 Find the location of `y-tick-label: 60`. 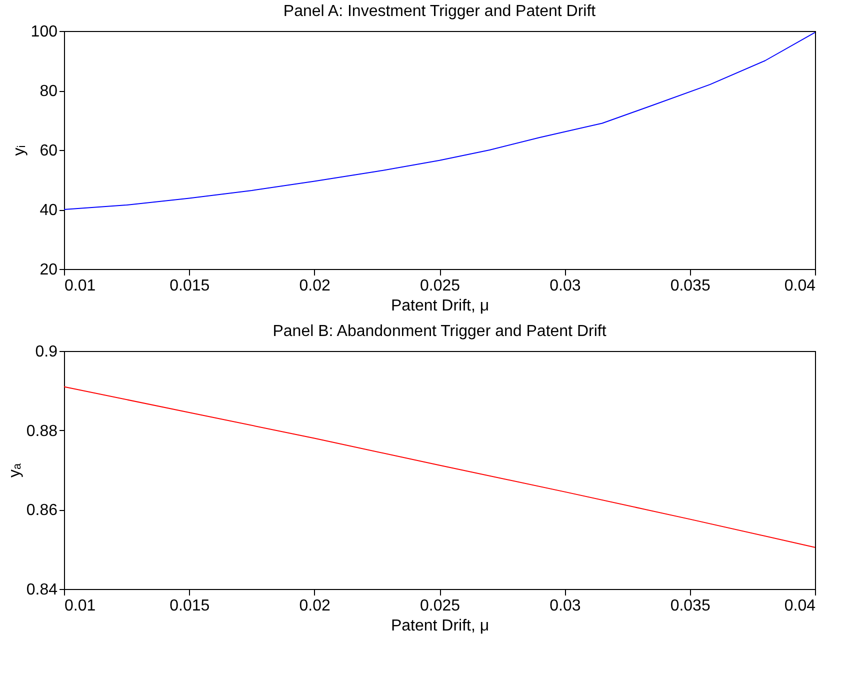

y-tick-label: 60 is located at coordinates (49, 151).